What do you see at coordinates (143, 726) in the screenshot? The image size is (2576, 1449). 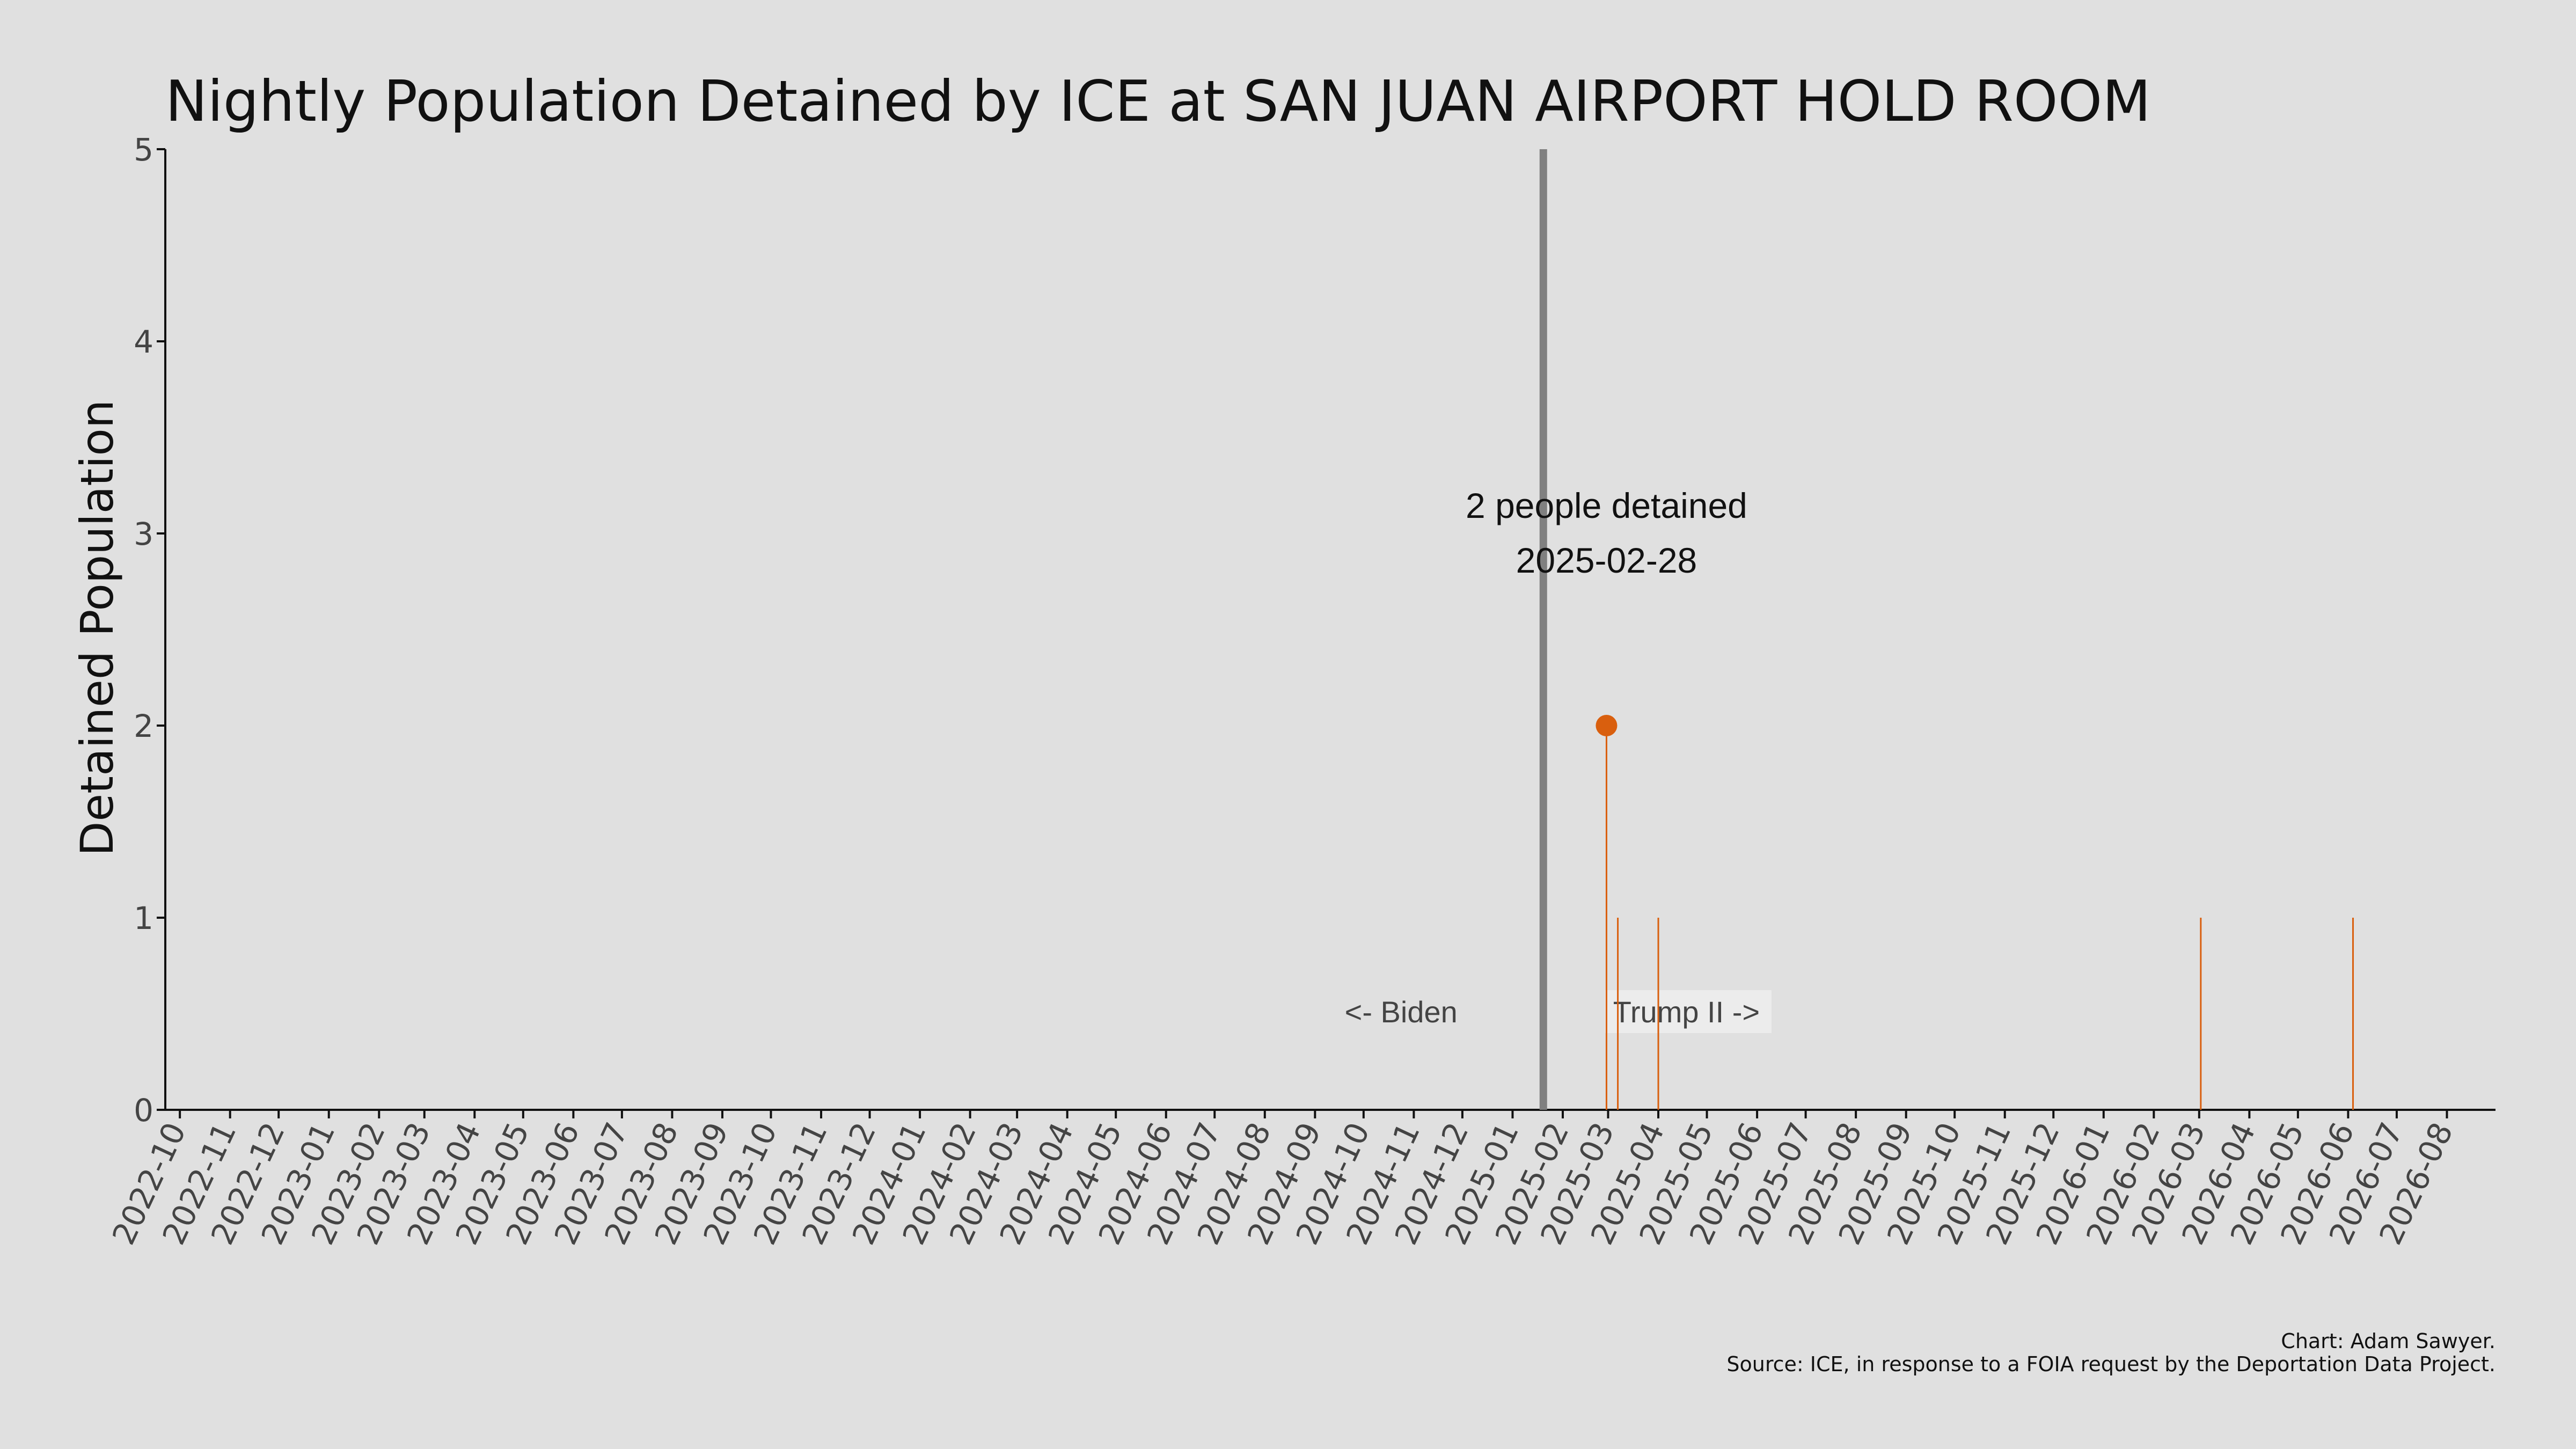 I see `y-tick-label: 2` at bounding box center [143, 726].